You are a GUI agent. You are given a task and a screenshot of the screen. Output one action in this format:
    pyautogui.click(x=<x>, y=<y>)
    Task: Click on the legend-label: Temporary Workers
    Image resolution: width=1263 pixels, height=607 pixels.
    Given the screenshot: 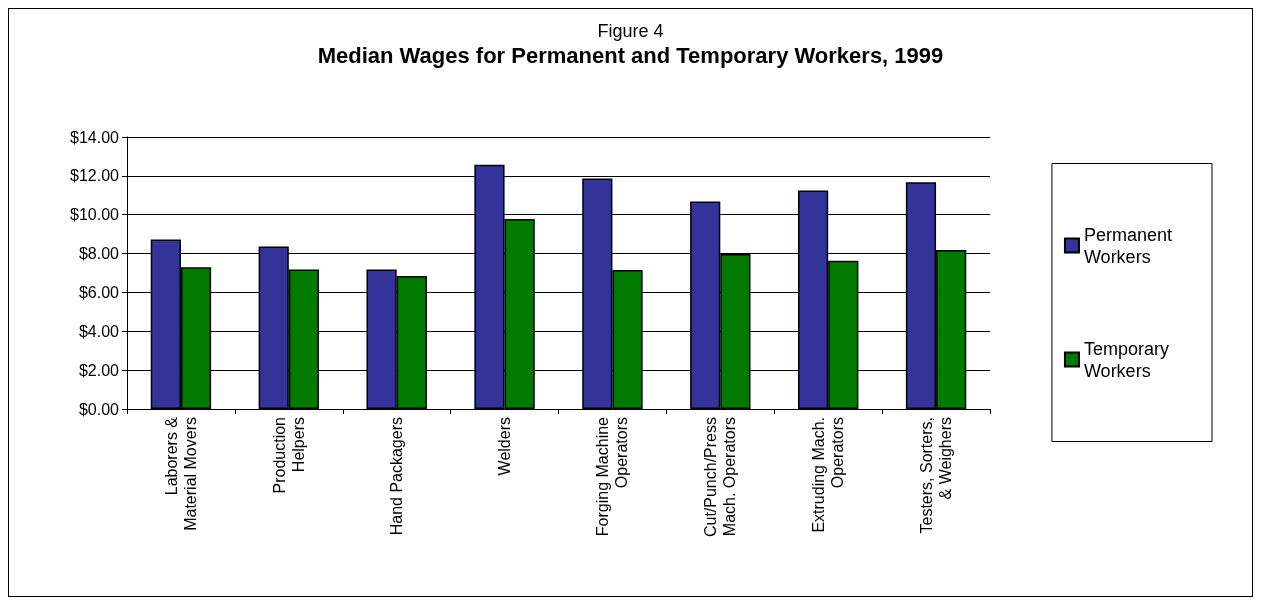 What is the action you would take?
    pyautogui.click(x=1126, y=359)
    